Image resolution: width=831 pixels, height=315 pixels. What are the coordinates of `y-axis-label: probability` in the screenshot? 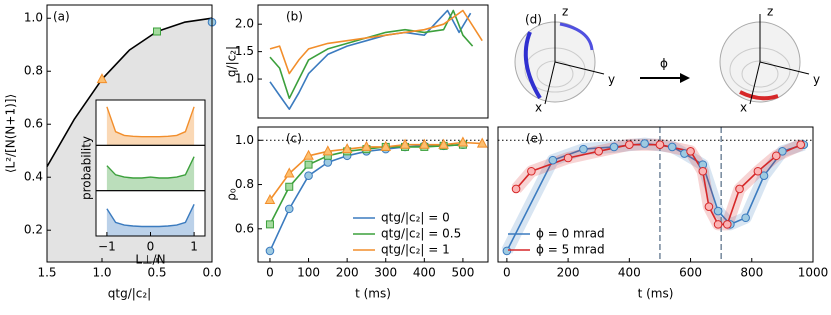 It's located at (87, 168).